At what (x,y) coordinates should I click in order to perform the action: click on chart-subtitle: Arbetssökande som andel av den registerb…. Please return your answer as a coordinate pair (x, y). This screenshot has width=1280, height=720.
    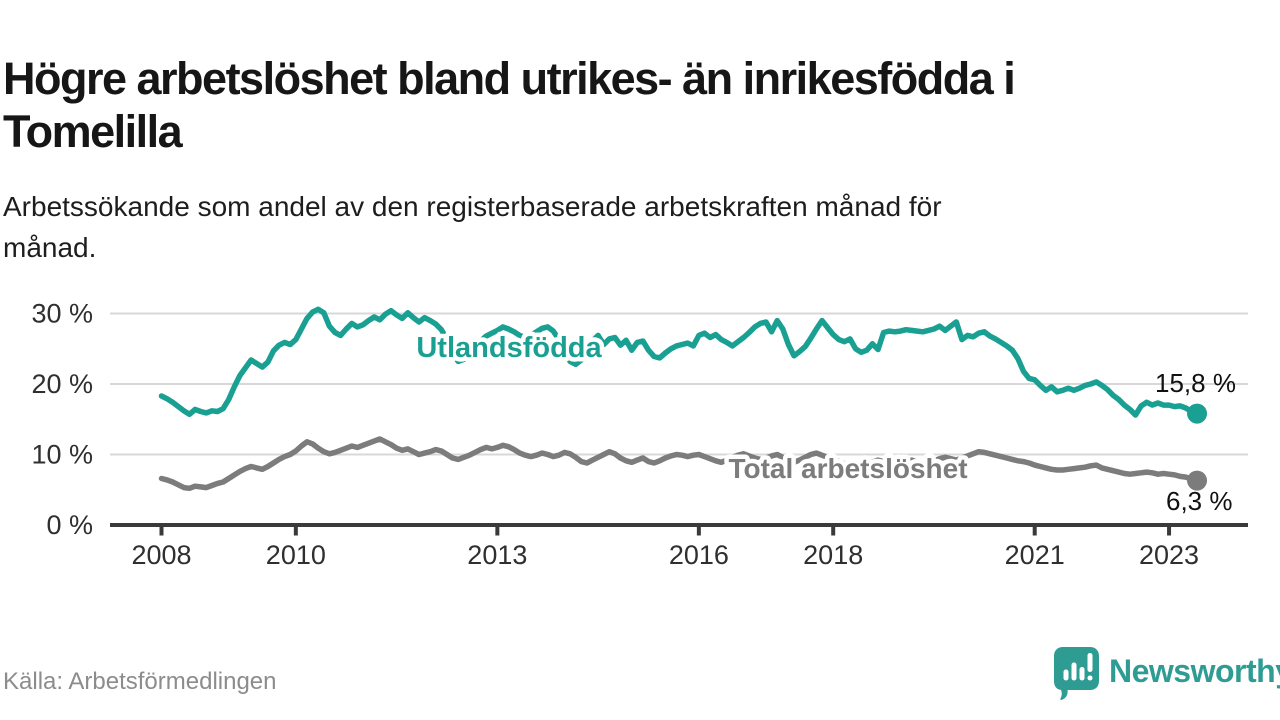
    Looking at the image, I should click on (472, 227).